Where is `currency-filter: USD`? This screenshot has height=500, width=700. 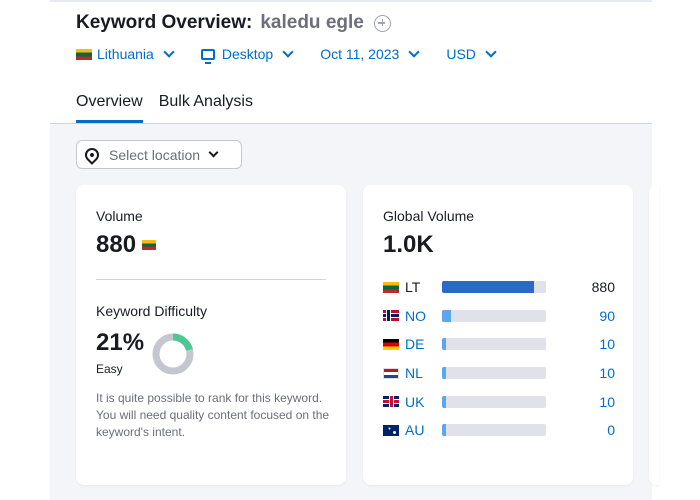 currency-filter: USD is located at coordinates (471, 54).